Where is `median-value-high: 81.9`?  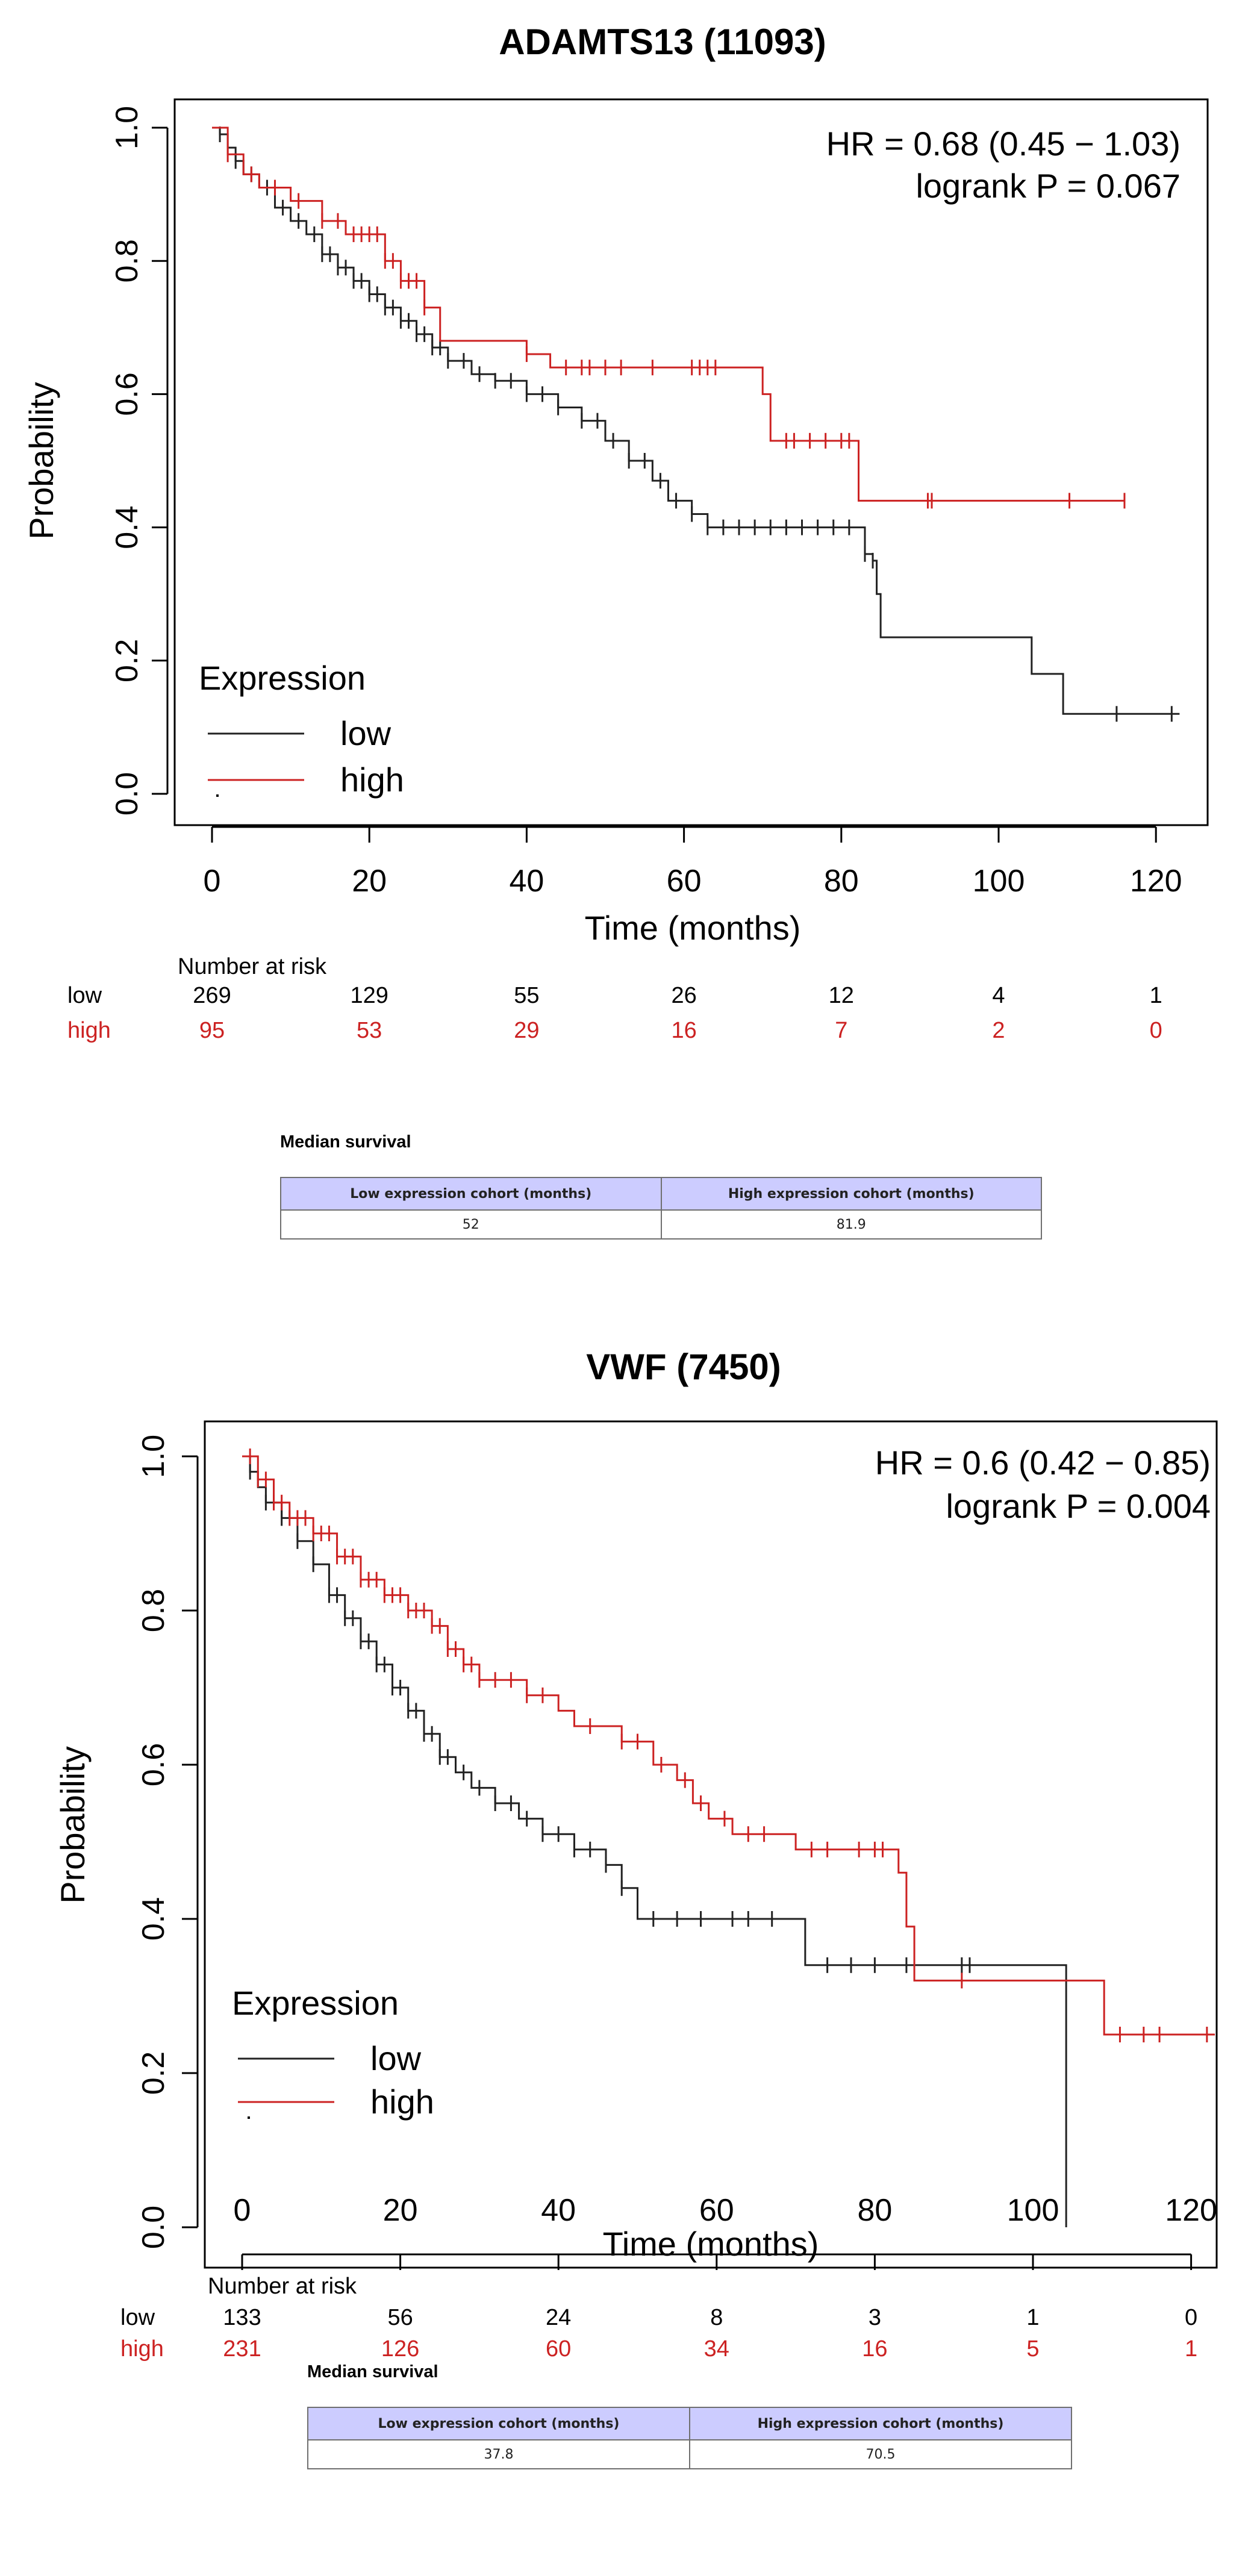
median-value-high: 81.9 is located at coordinates (851, 1224).